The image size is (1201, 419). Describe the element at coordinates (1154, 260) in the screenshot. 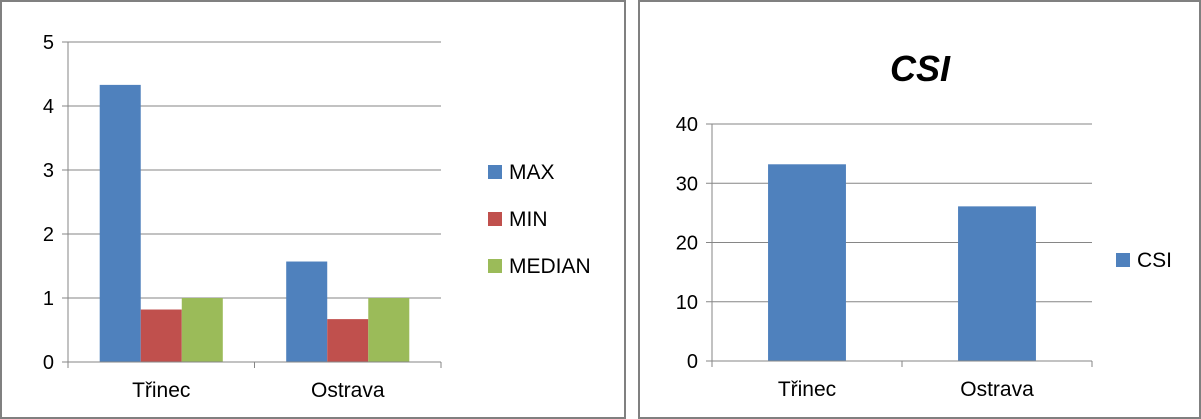

I see `legend-label-csi: CSI` at that location.